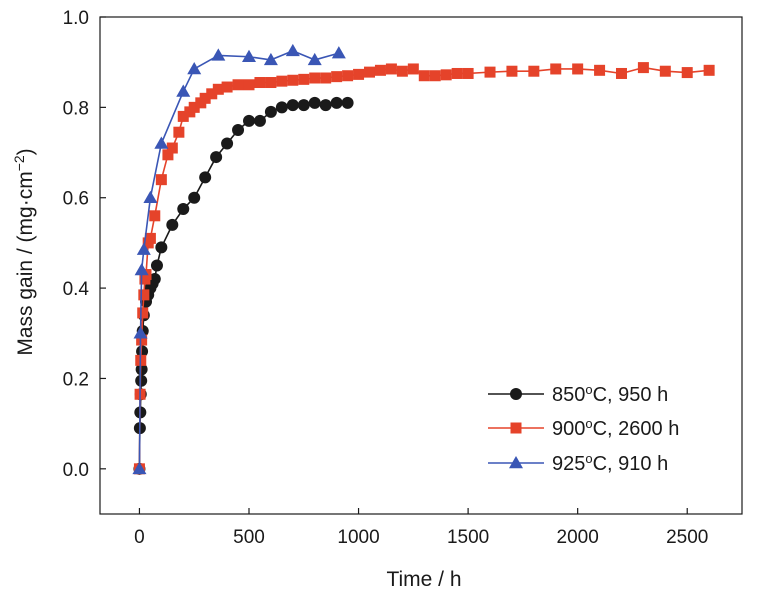  What do you see at coordinates (610, 394) in the screenshot?
I see `legend-label: 850oC, 950 h` at bounding box center [610, 394].